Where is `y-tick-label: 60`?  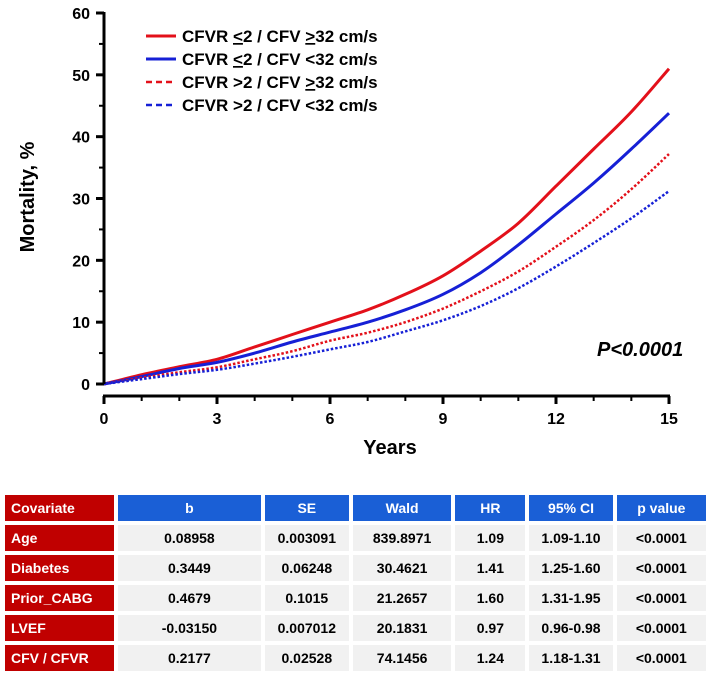
y-tick-label: 60 is located at coordinates (81, 14).